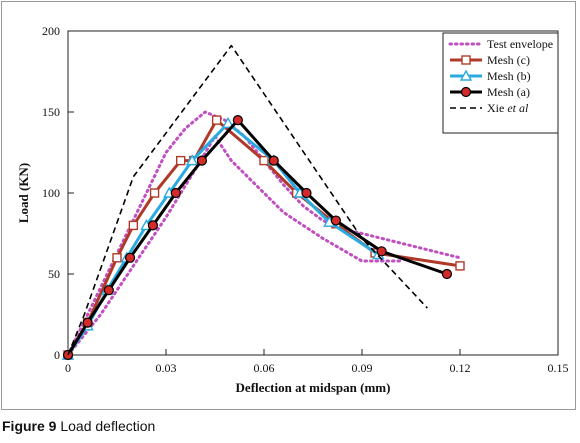 Image resolution: width=580 pixels, height=443 pixels. What do you see at coordinates (508, 60) in the screenshot?
I see `legend-label-mesh-c: Mesh (c)` at bounding box center [508, 60].